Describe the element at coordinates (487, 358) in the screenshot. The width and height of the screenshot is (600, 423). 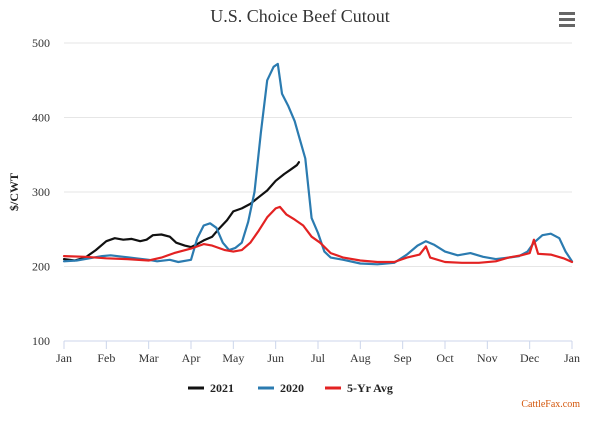
I see `x-tick-label: Nov` at that location.